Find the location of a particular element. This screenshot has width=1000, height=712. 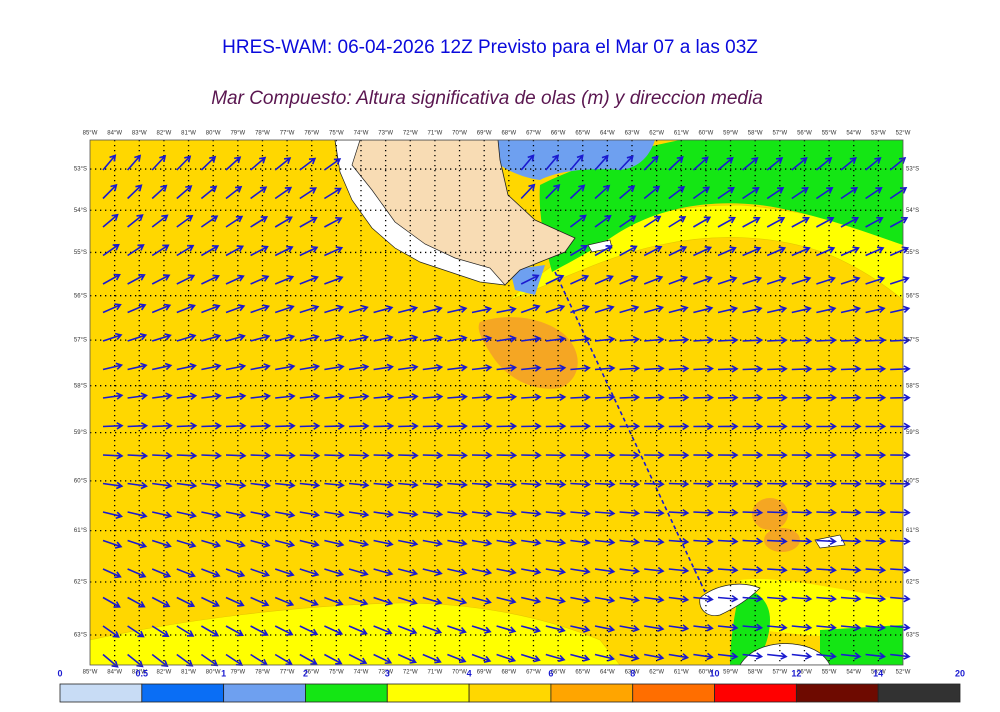

lon-label-top: 63°W is located at coordinates (632, 134).